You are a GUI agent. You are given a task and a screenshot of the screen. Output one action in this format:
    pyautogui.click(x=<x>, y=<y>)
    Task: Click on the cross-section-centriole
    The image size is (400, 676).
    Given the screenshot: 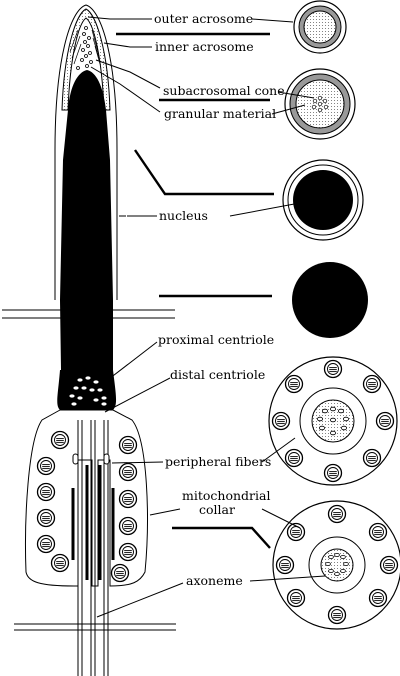 What is the action you would take?
    pyautogui.click(x=333, y=421)
    